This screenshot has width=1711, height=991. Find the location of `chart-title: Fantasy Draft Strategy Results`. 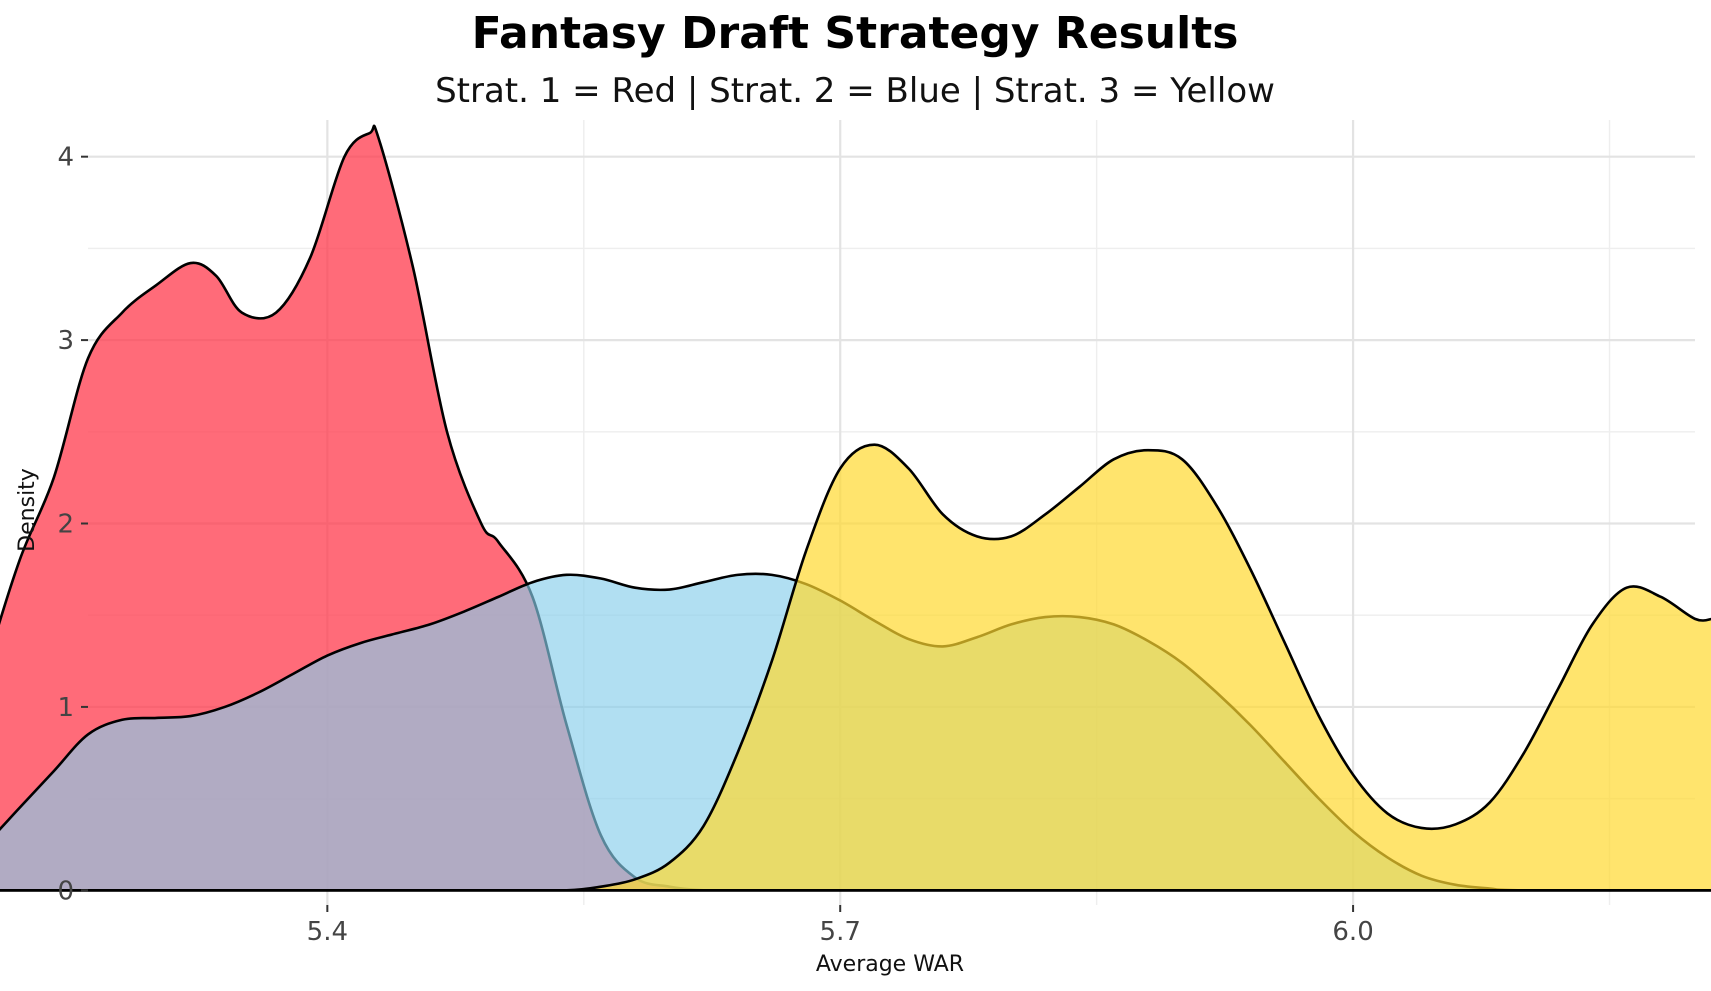

chart-title: Fantasy Draft Strategy Results is located at coordinates (855, 33).